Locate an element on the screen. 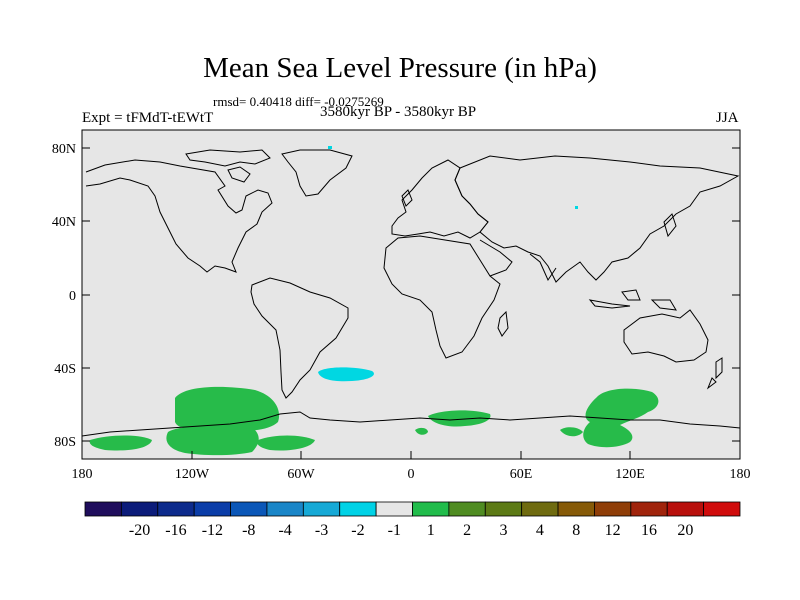 Image resolution: width=800 pixels, height=600 pixels. colorbar-label: 16 is located at coordinates (649, 530).